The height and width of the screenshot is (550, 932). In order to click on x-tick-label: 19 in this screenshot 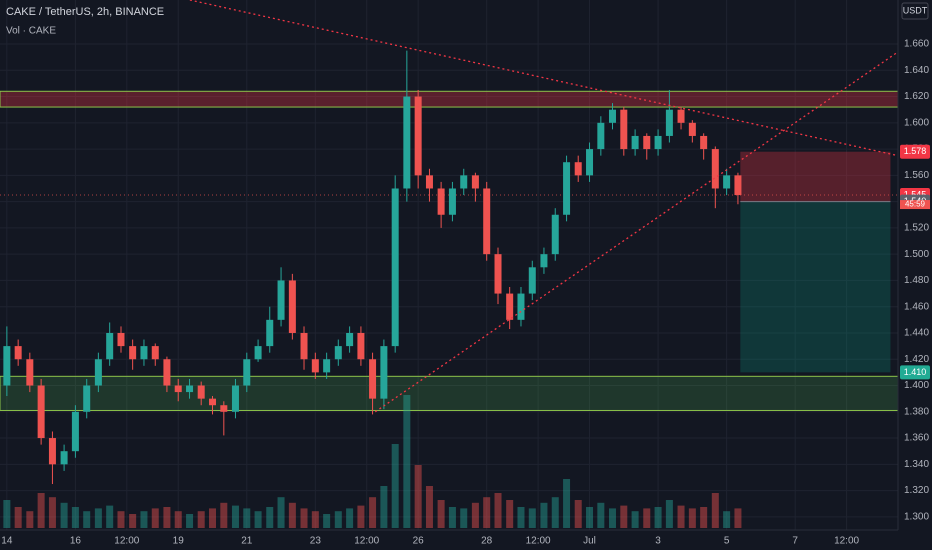, I will do `click(179, 541)`.